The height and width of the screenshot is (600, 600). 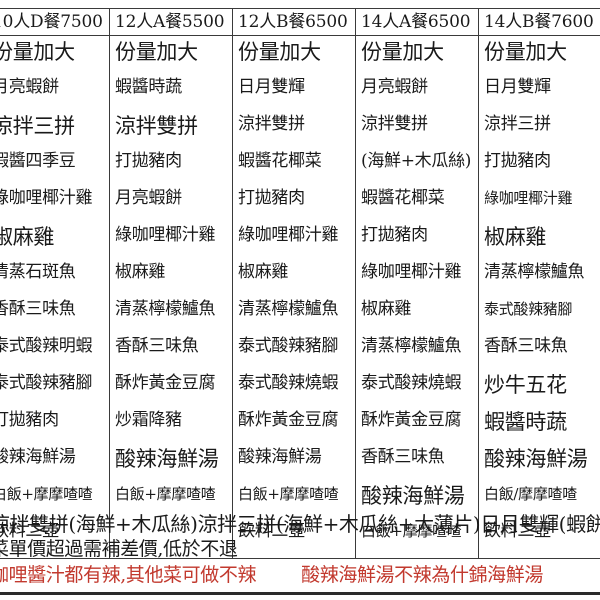 What do you see at coordinates (38, 161) in the screenshot?
I see `dish-item: 蝦醬四季豆` at bounding box center [38, 161].